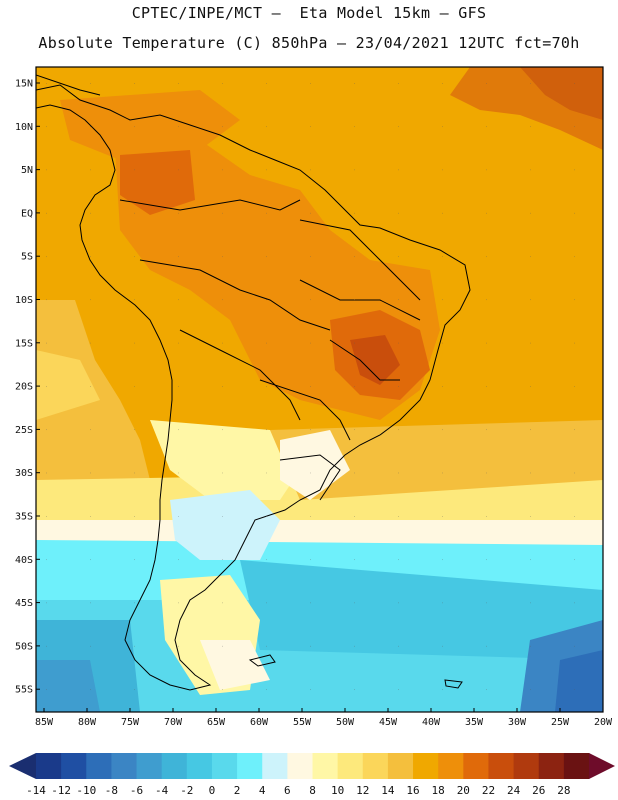 This screenshot has height=800, width=618. What do you see at coordinates (44, 722) in the screenshot?
I see `lon-label: 85W` at bounding box center [44, 722].